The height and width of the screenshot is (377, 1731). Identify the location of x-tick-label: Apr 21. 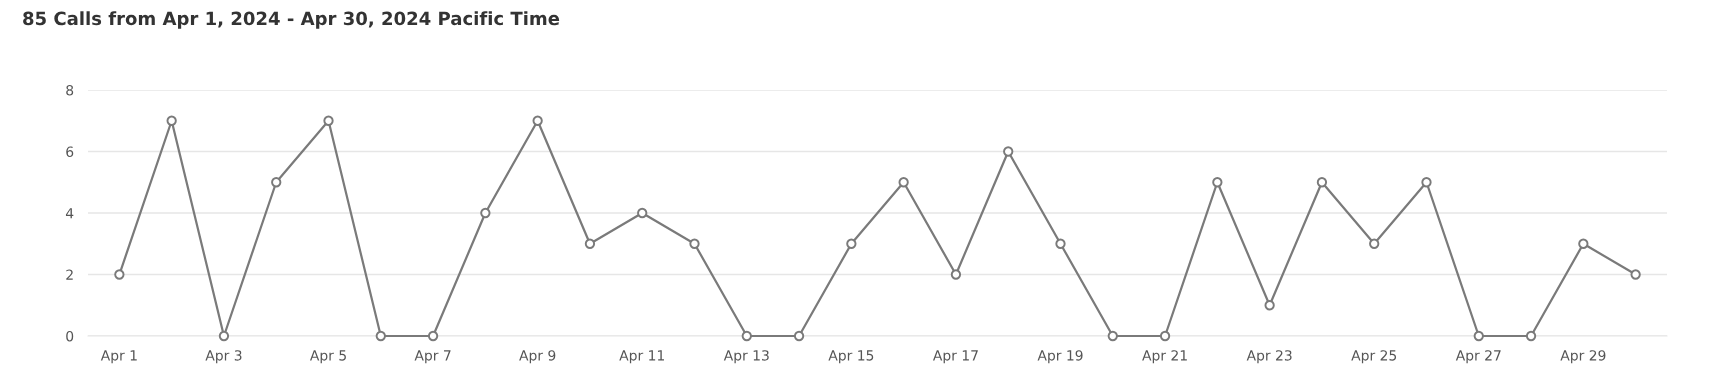
(1164, 357).